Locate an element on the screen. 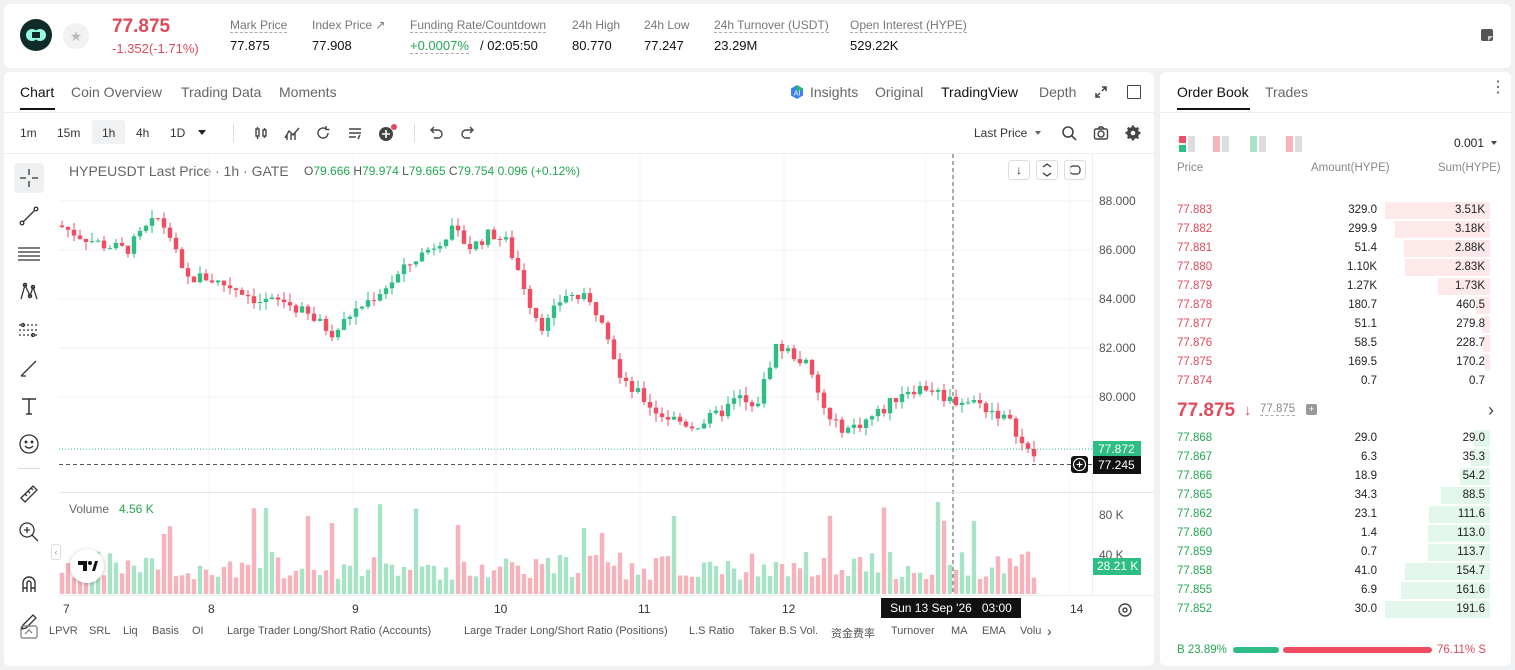 The height and width of the screenshot is (670, 1515). indicator-ma: MA is located at coordinates (959, 631).